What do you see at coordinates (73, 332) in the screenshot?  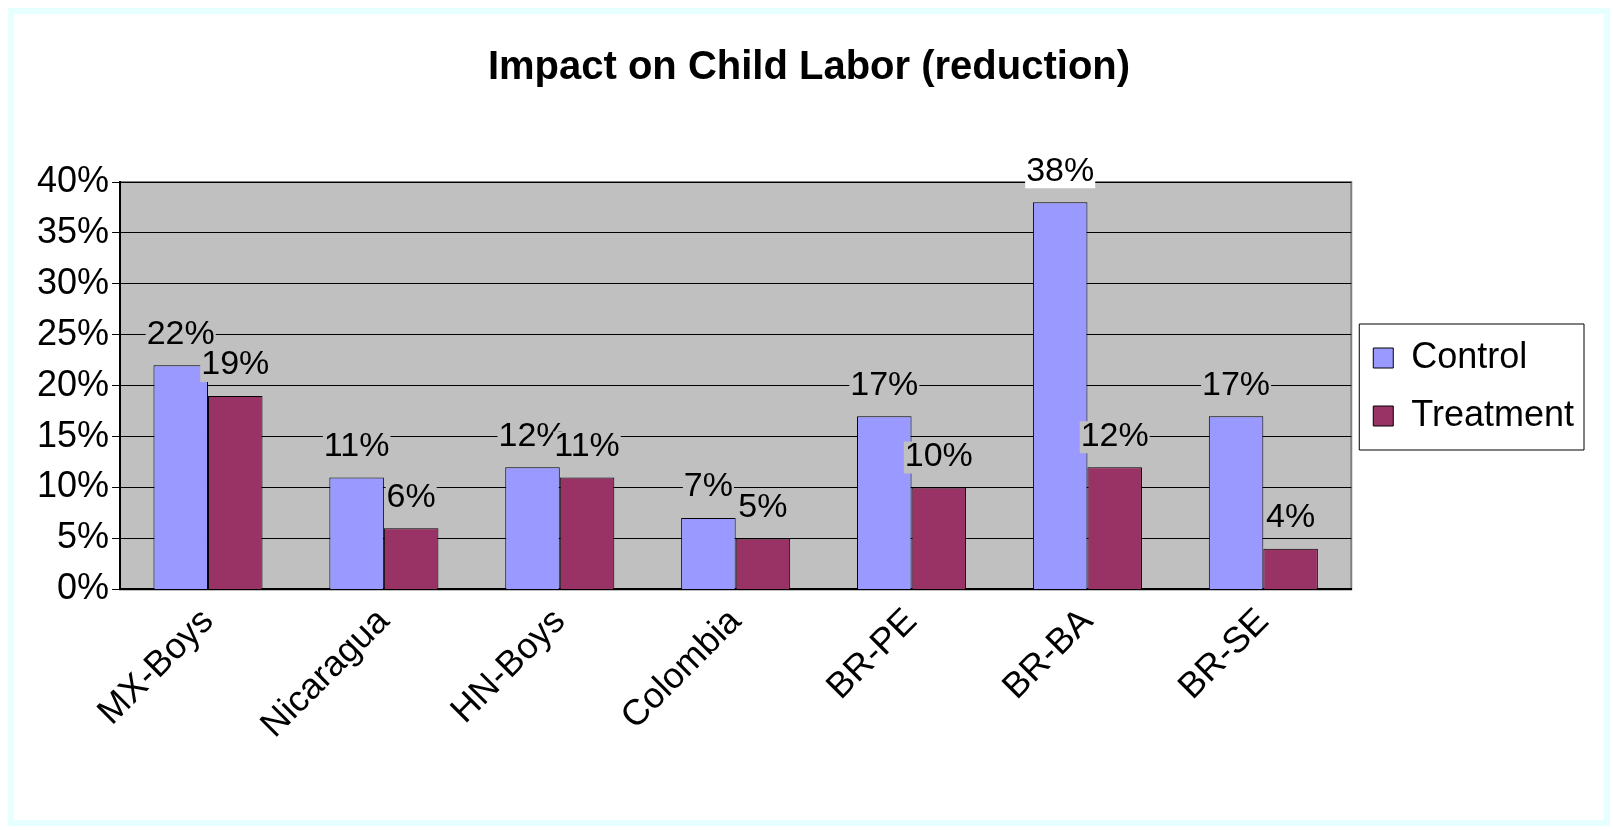 I see `y-tick-label: 25%` at bounding box center [73, 332].